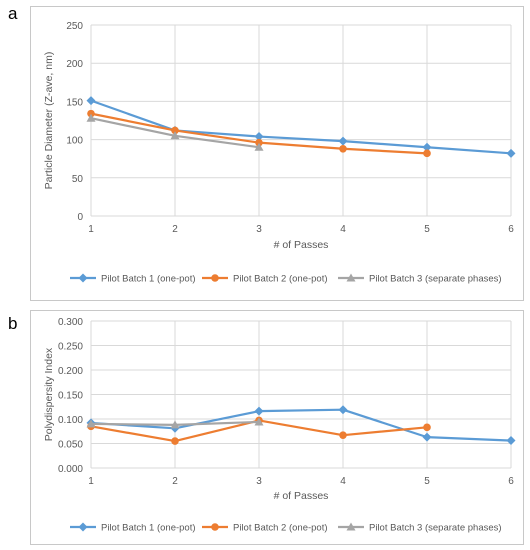 The image size is (530, 550). What do you see at coordinates (70, 420) in the screenshot?
I see `y-tick-label: 0.100` at bounding box center [70, 420].